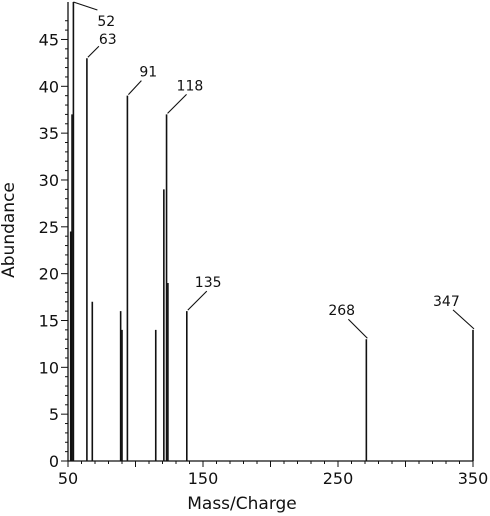 The width and height of the screenshot is (490, 516). Describe the element at coordinates (49, 39) in the screenshot. I see `y-tick-label: 45` at that location.